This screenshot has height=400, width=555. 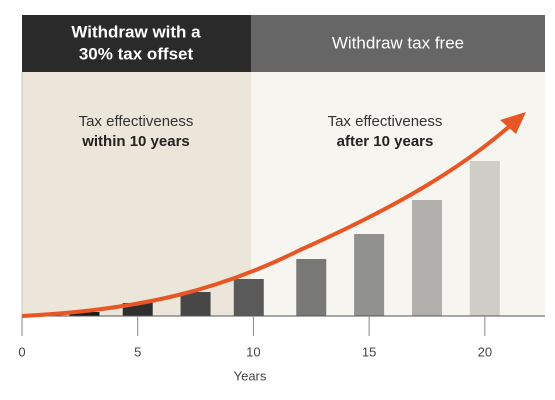 I want to click on x-tick-label: 5, so click(x=137, y=351).